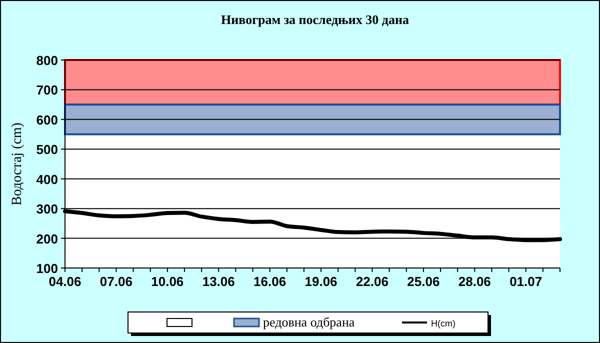  What do you see at coordinates (443, 323) in the screenshot?
I see `legend-label: H(cm)` at bounding box center [443, 323].